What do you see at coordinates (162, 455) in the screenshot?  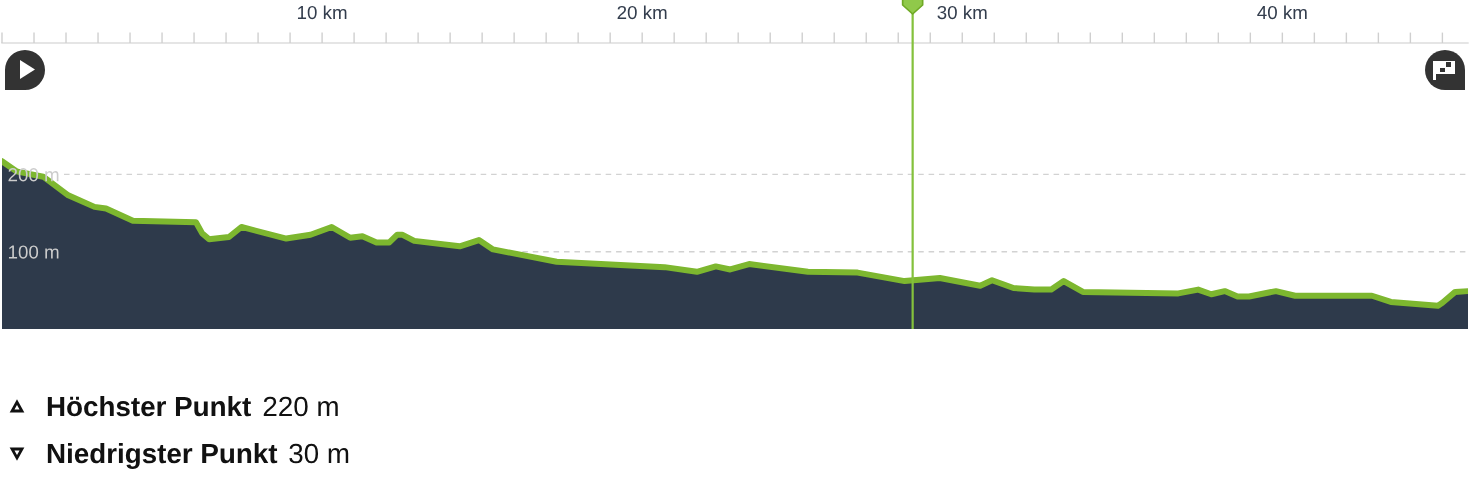 I see `text: Niedrigster Punkt` at bounding box center [162, 455].